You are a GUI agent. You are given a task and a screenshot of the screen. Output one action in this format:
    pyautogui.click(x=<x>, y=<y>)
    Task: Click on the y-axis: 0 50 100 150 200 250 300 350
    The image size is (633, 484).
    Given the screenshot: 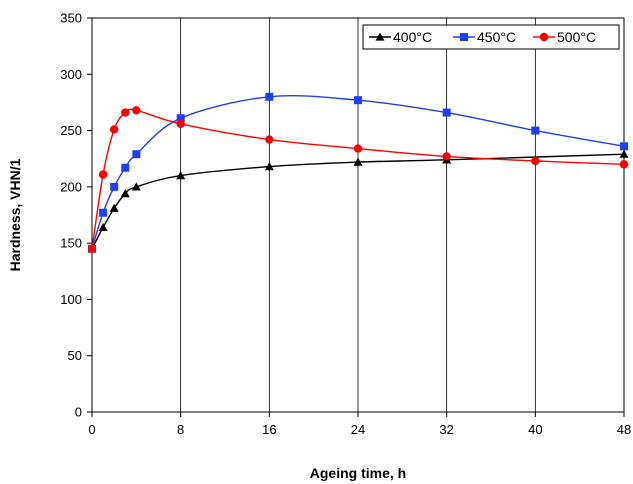 What is the action you would take?
    pyautogui.click(x=76, y=215)
    